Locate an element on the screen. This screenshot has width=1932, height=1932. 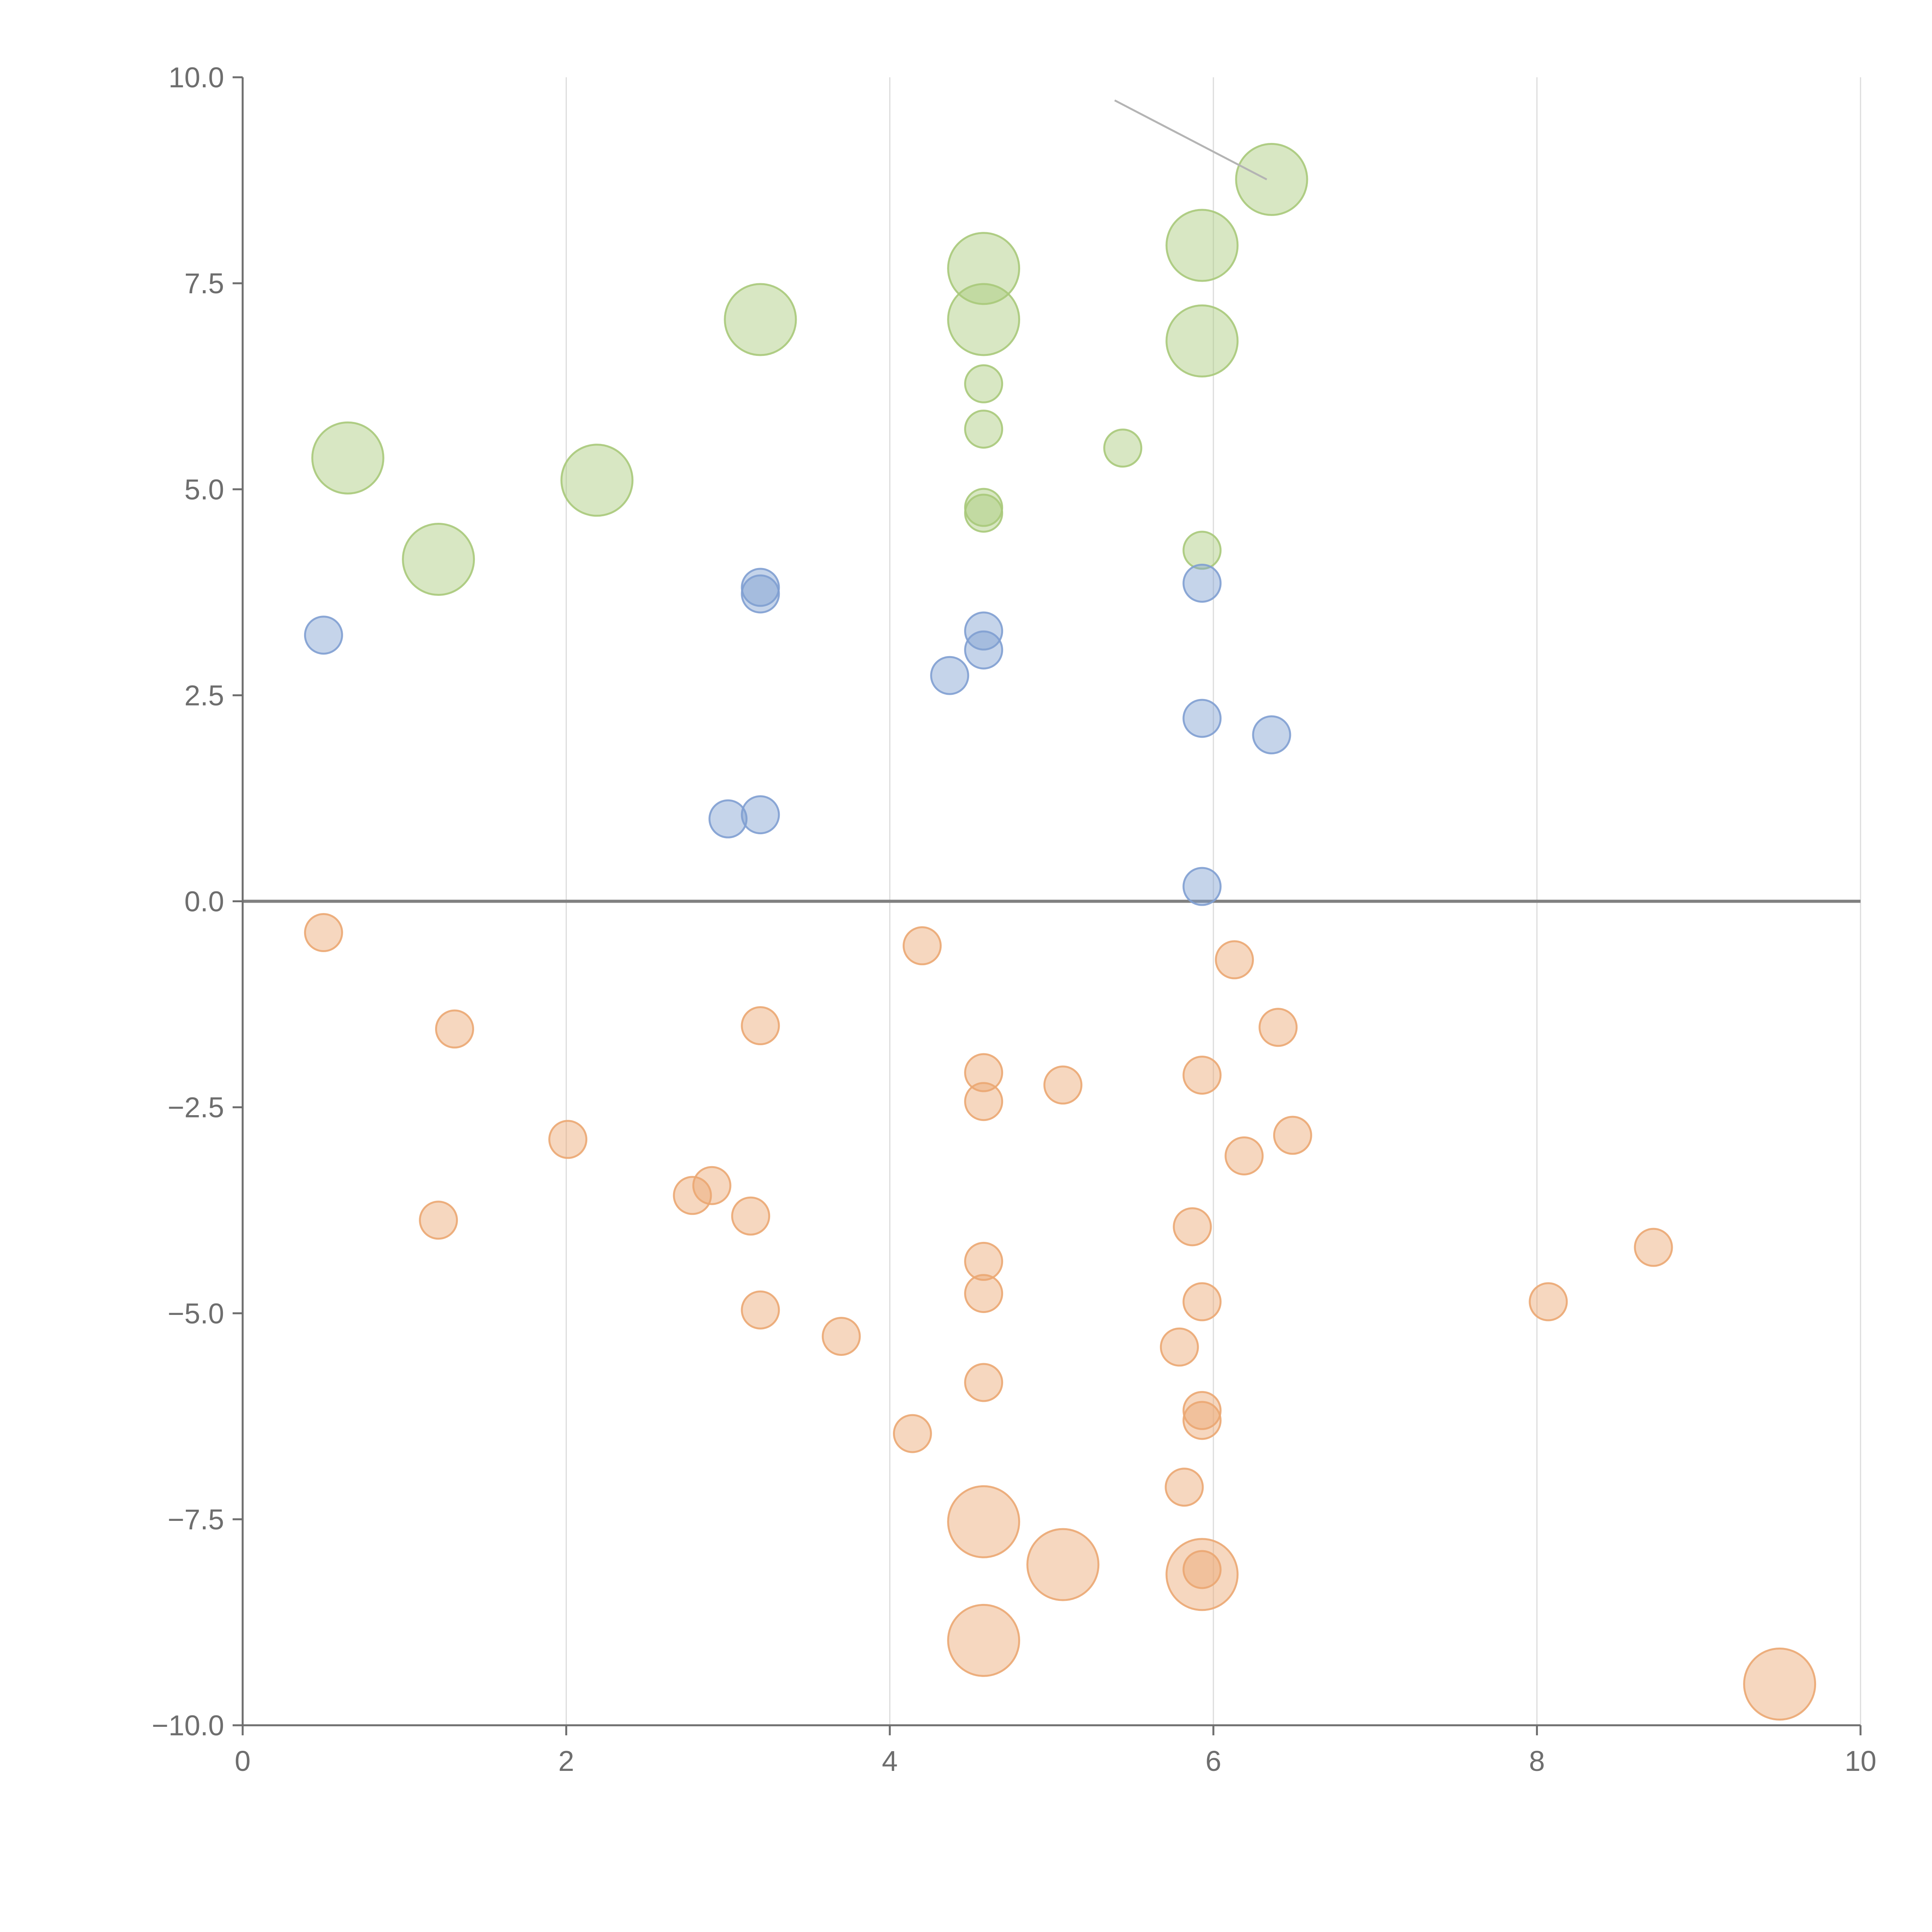
y-tick-label-8: −10.0 is located at coordinates (188, 1726).